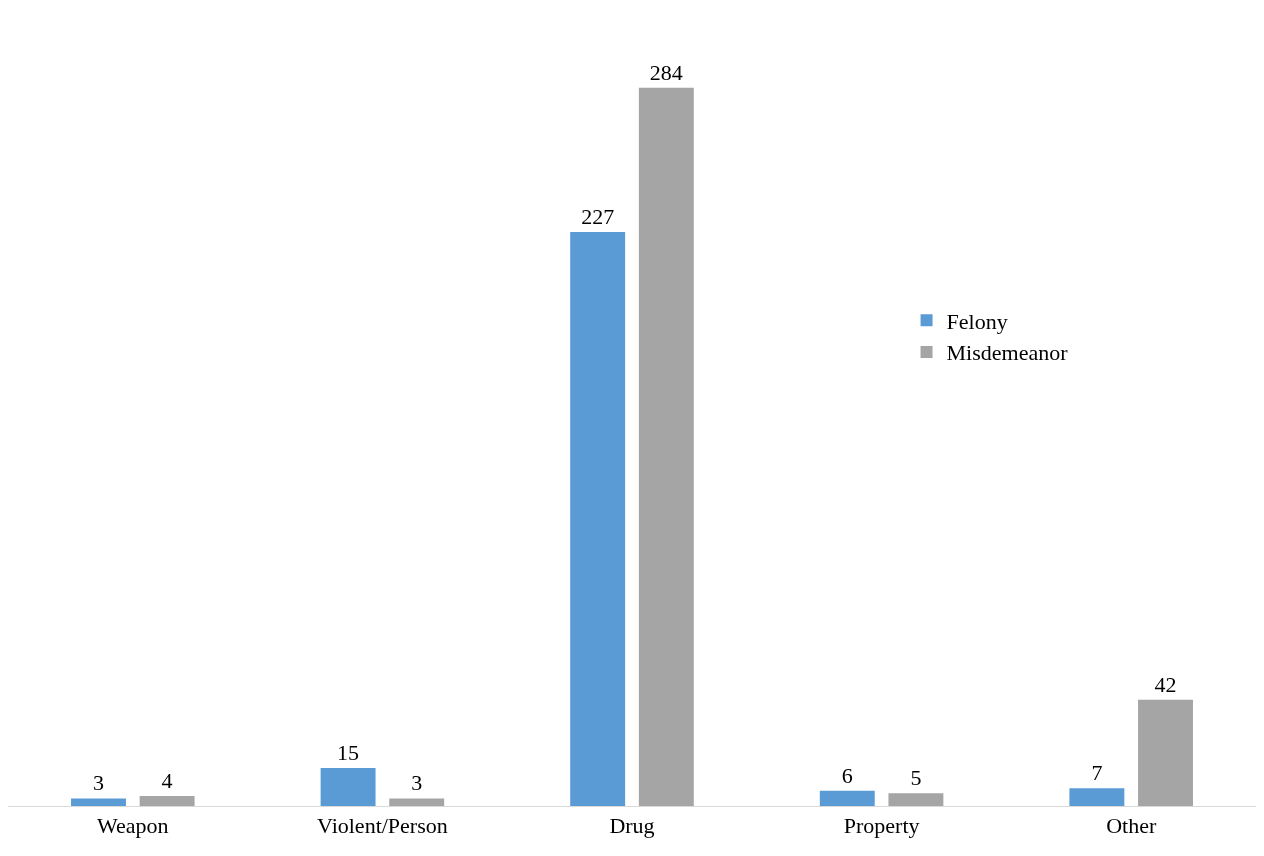 The height and width of the screenshot is (856, 1264). I want to click on data-label: 15, so click(348, 753).